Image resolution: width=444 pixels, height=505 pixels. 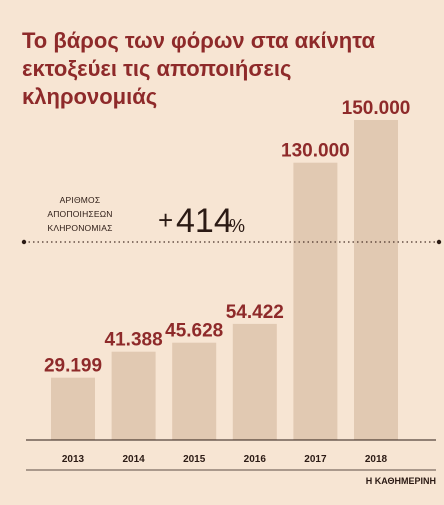 What do you see at coordinates (79, 214) in the screenshot?
I see `annotation-label-line-2: ΑΠΟΠΟΙΗΣΕΩΝ` at bounding box center [79, 214].